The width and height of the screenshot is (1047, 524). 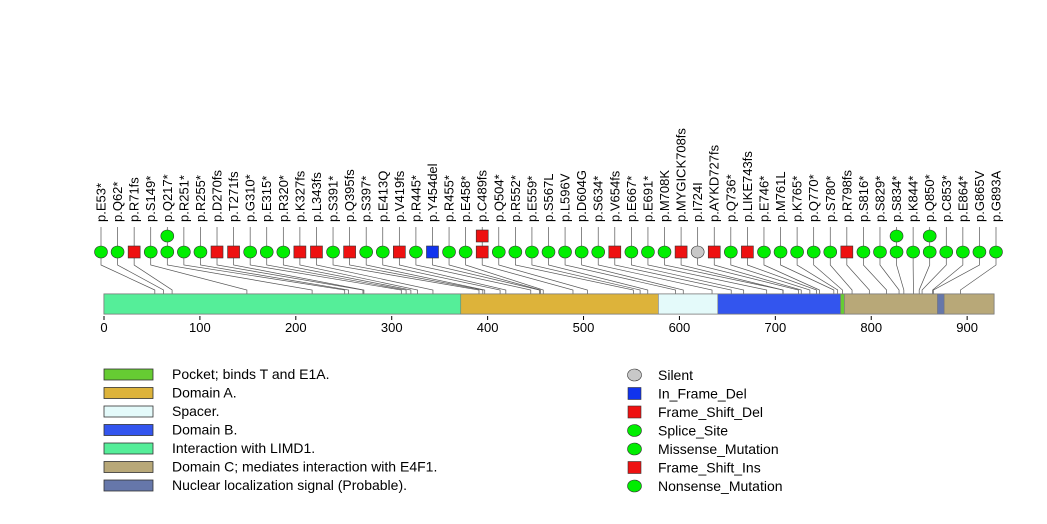 What do you see at coordinates (316, 197) in the screenshot?
I see `mutation-label: p.L343fs` at bounding box center [316, 197].